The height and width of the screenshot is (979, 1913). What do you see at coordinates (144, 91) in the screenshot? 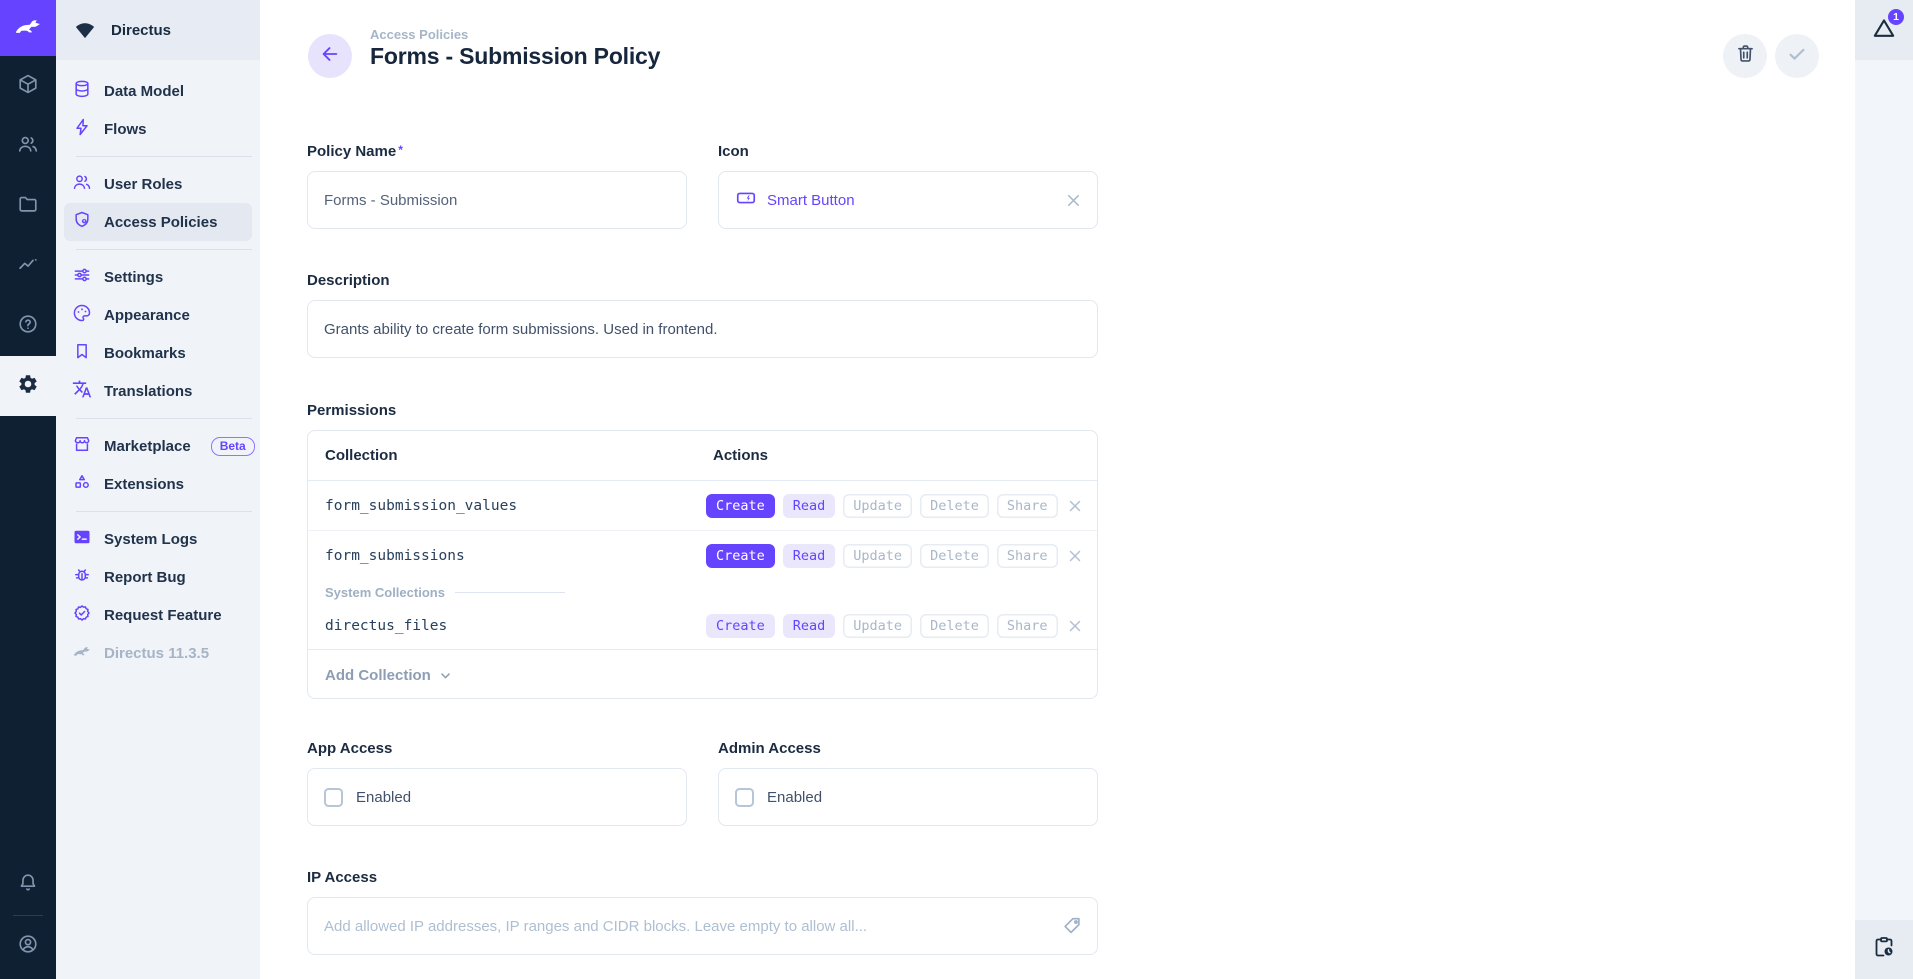
I see `sidebar-item-label: Data Model` at bounding box center [144, 91].